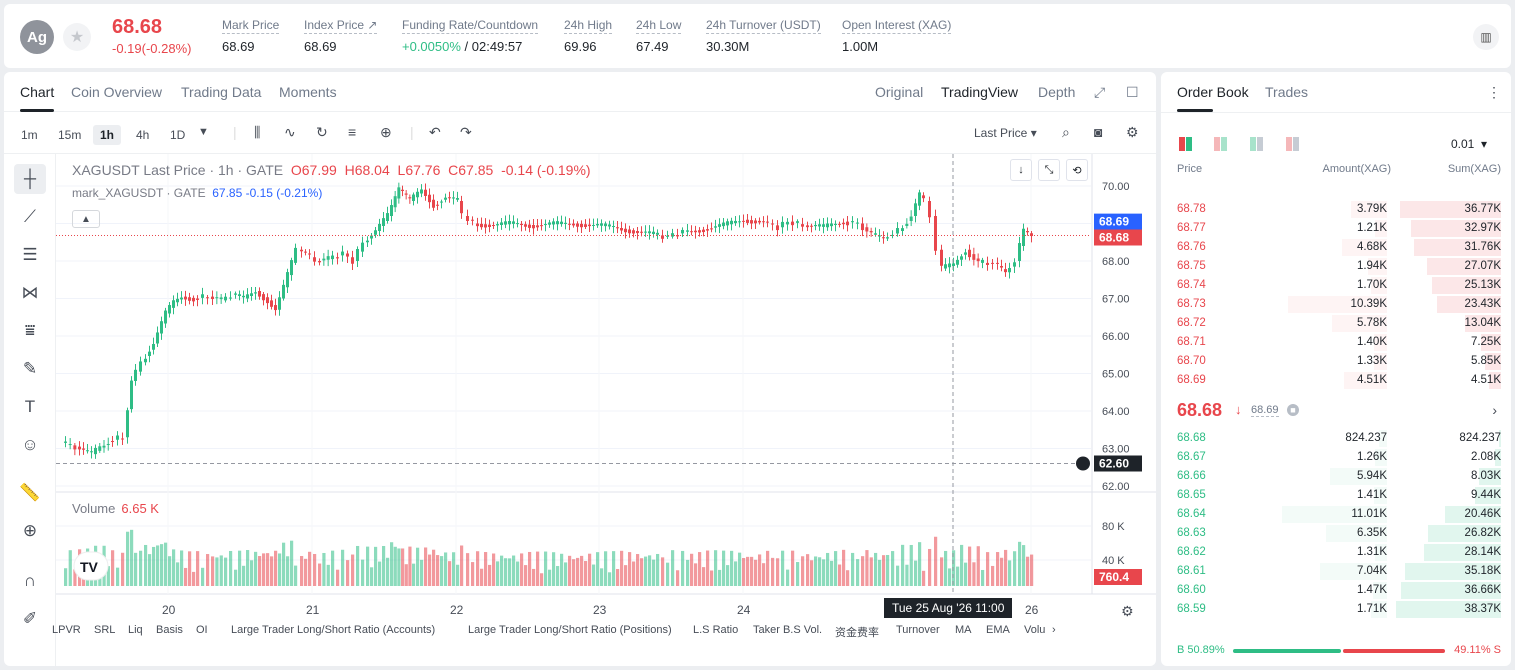  I want to click on bid-row: 68.61 7.04K 35.18K, so click(1336, 571).